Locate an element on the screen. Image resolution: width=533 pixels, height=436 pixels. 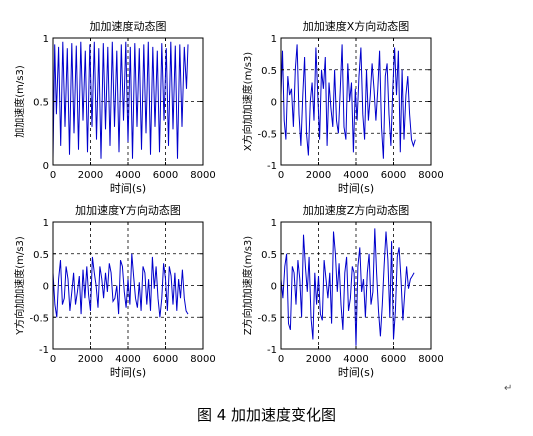
figure-caption: 图 4 加加速度变化图 is located at coordinates (266, 415).